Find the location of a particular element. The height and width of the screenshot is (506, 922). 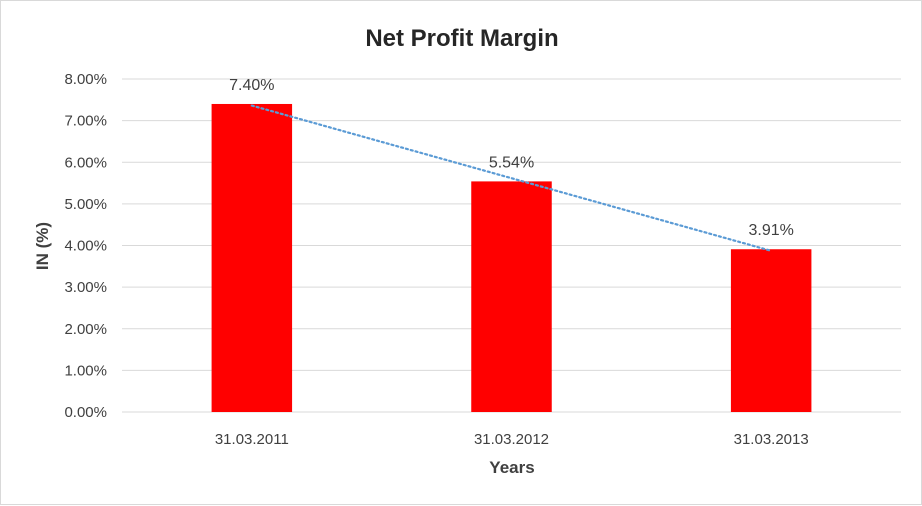

y-axis-title: IN (%) is located at coordinates (42, 246).